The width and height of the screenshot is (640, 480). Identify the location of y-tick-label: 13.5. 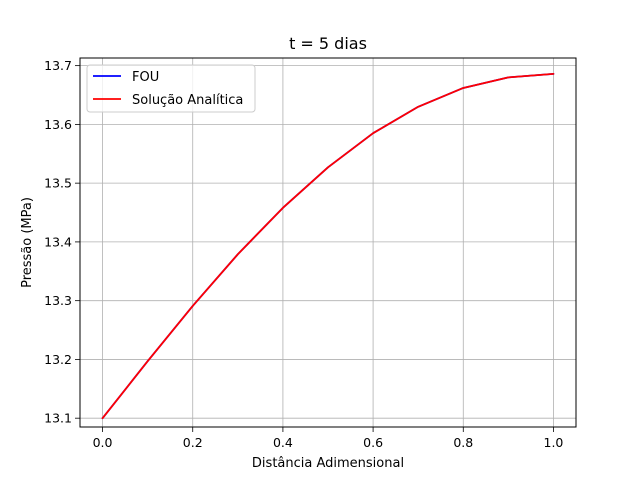
(58, 183).